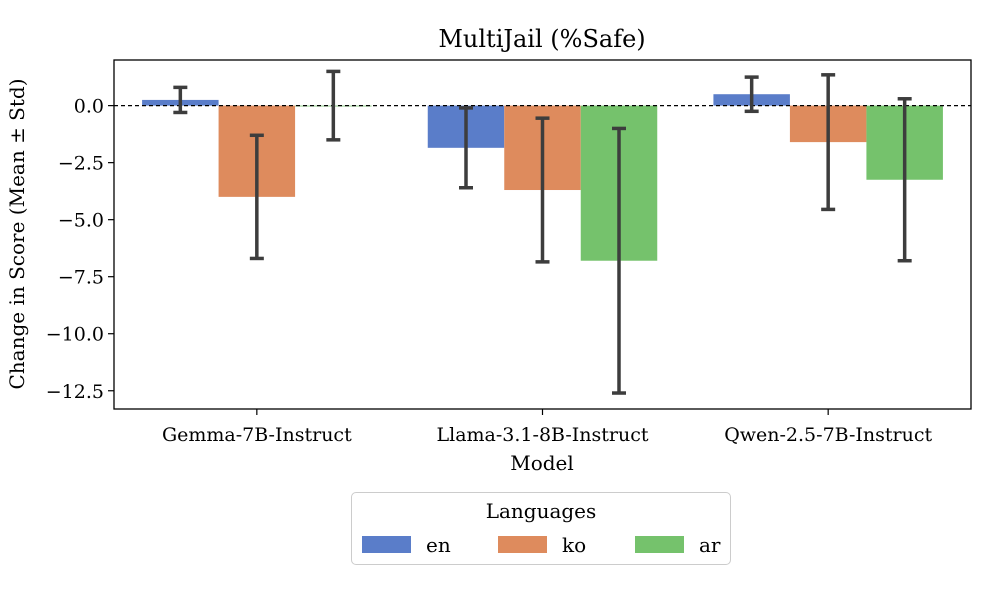 The width and height of the screenshot is (997, 616). I want to click on chart-title: MultiJail (%Safe), so click(541, 39).